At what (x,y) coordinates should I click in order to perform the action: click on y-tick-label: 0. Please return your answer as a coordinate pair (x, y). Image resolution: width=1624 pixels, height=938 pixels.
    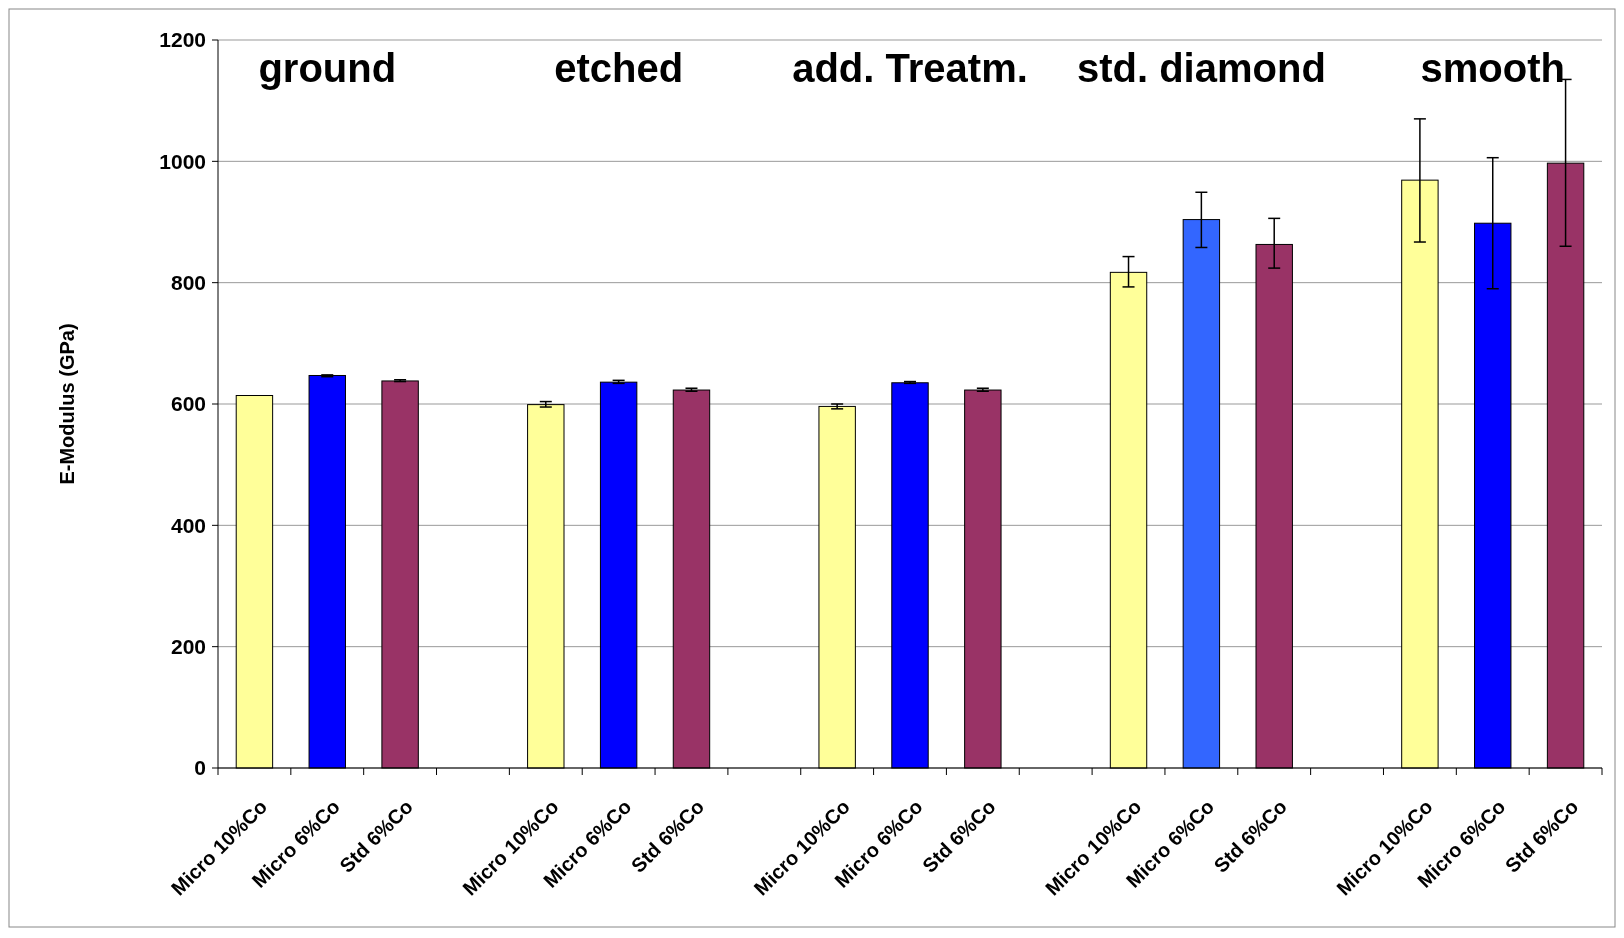
    Looking at the image, I should click on (200, 768).